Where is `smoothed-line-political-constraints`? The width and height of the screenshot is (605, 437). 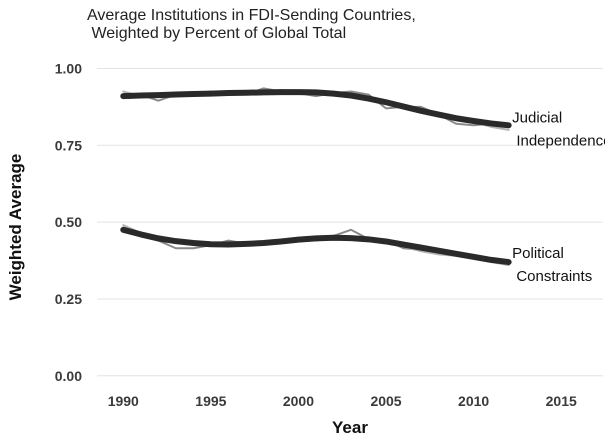 smoothed-line-political-constraints is located at coordinates (316, 246).